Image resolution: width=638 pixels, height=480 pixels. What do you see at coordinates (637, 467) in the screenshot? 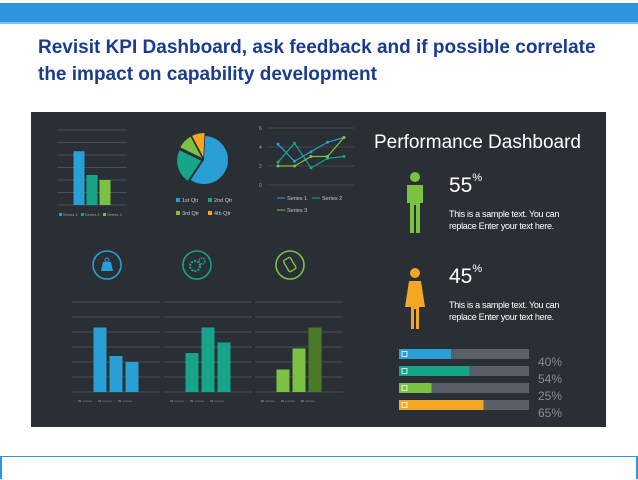
I see `footer-right-edge` at bounding box center [637, 467].